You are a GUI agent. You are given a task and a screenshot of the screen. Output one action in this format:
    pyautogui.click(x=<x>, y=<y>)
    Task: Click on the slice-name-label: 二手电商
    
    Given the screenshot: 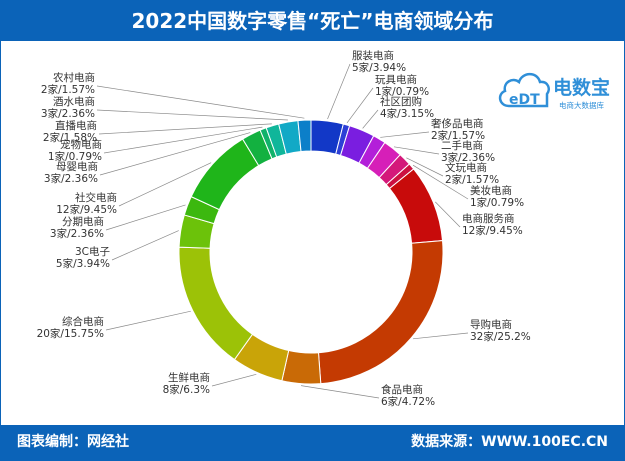 What is the action you would take?
    pyautogui.click(x=462, y=145)
    